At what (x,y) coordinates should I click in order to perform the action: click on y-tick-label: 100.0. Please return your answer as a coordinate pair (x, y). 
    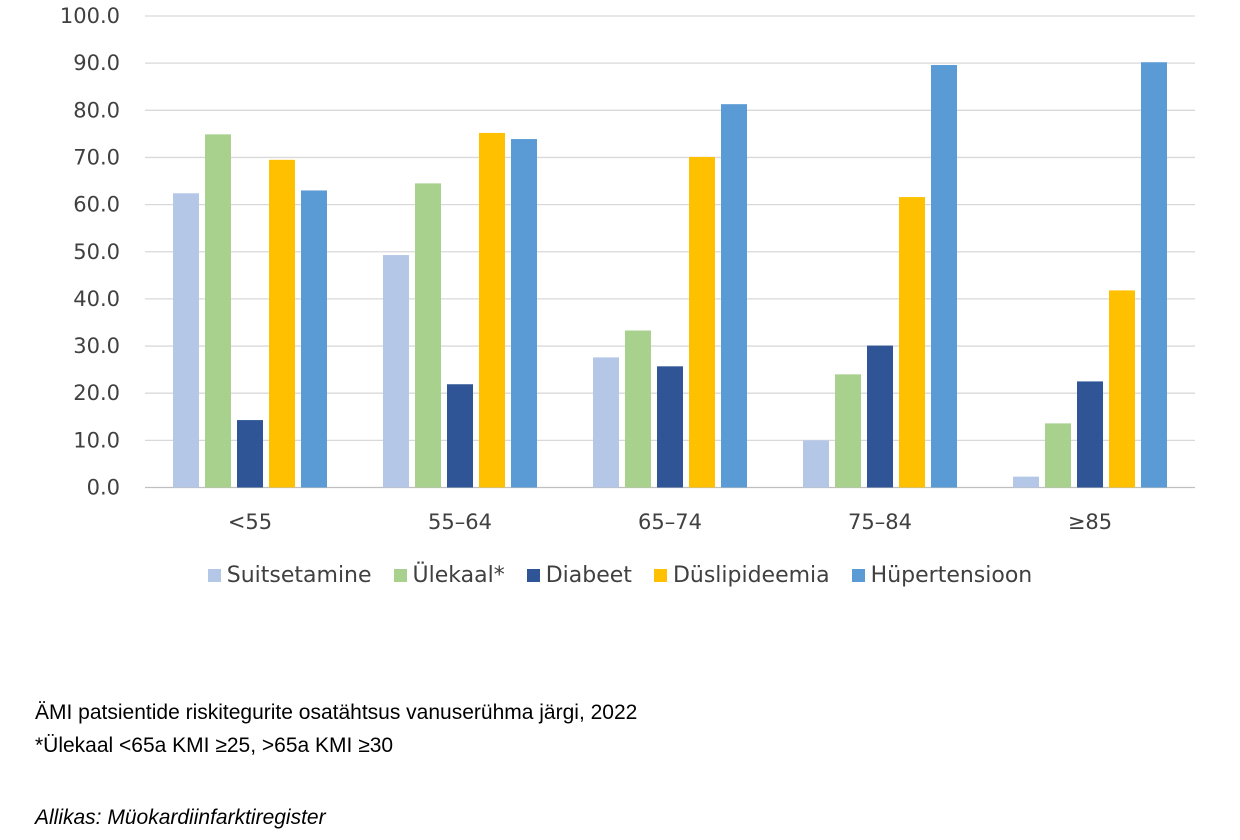
    Looking at the image, I should click on (90, 16).